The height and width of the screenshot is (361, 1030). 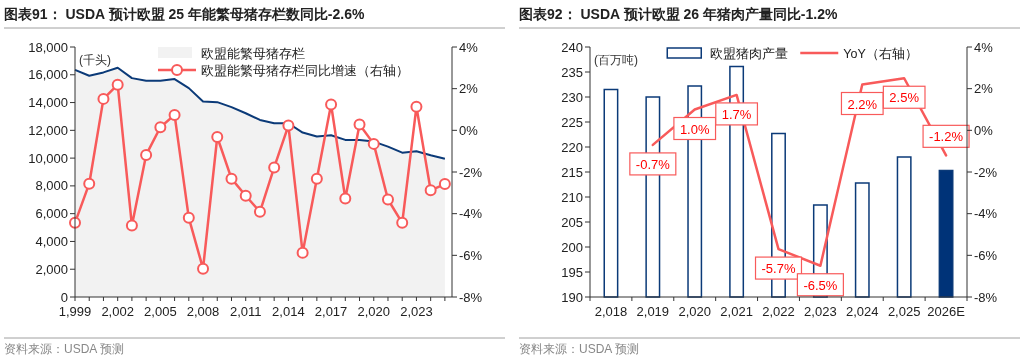 I want to click on y-tick-label: 4,000, so click(x=51, y=241).